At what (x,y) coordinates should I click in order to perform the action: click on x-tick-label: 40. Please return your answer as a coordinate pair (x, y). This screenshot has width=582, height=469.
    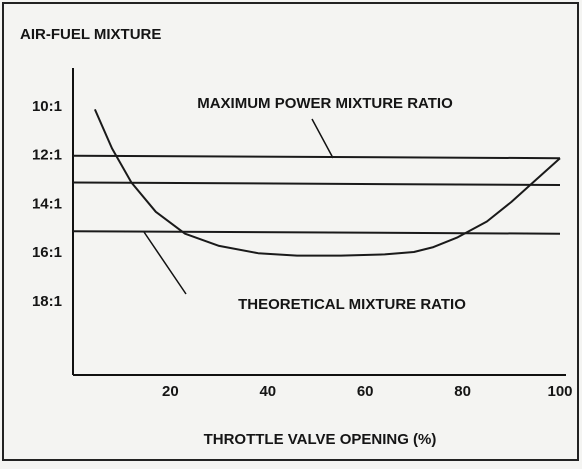
    Looking at the image, I should click on (267, 391).